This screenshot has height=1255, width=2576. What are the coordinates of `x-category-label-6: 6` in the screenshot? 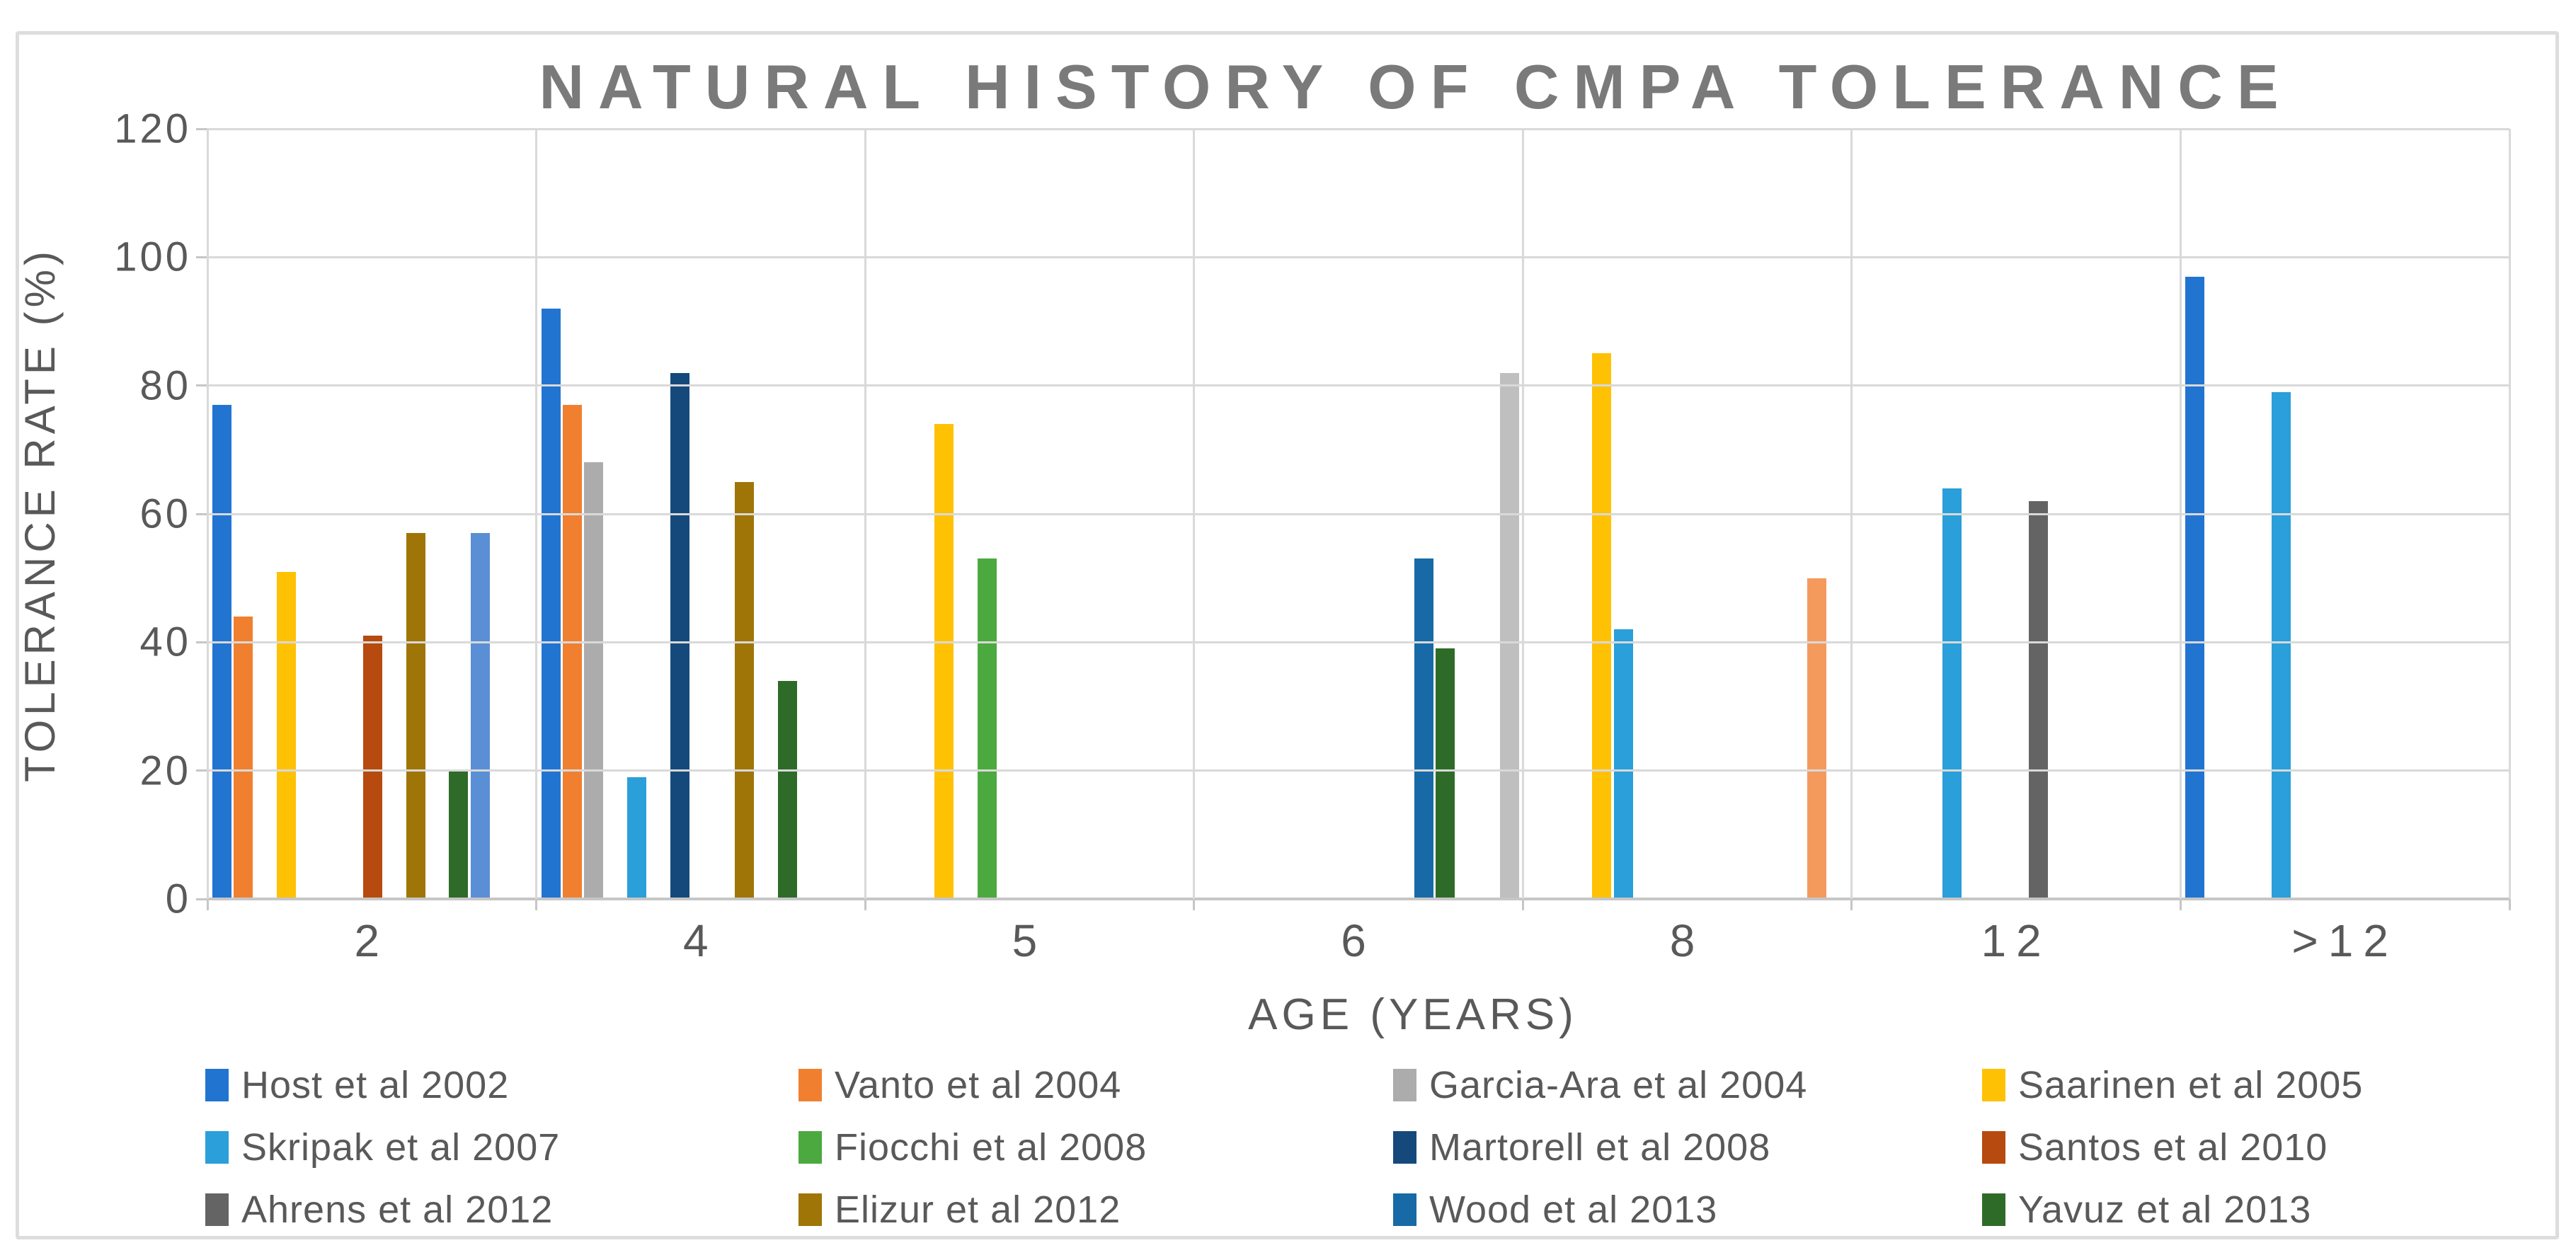 It's located at (1358, 941).